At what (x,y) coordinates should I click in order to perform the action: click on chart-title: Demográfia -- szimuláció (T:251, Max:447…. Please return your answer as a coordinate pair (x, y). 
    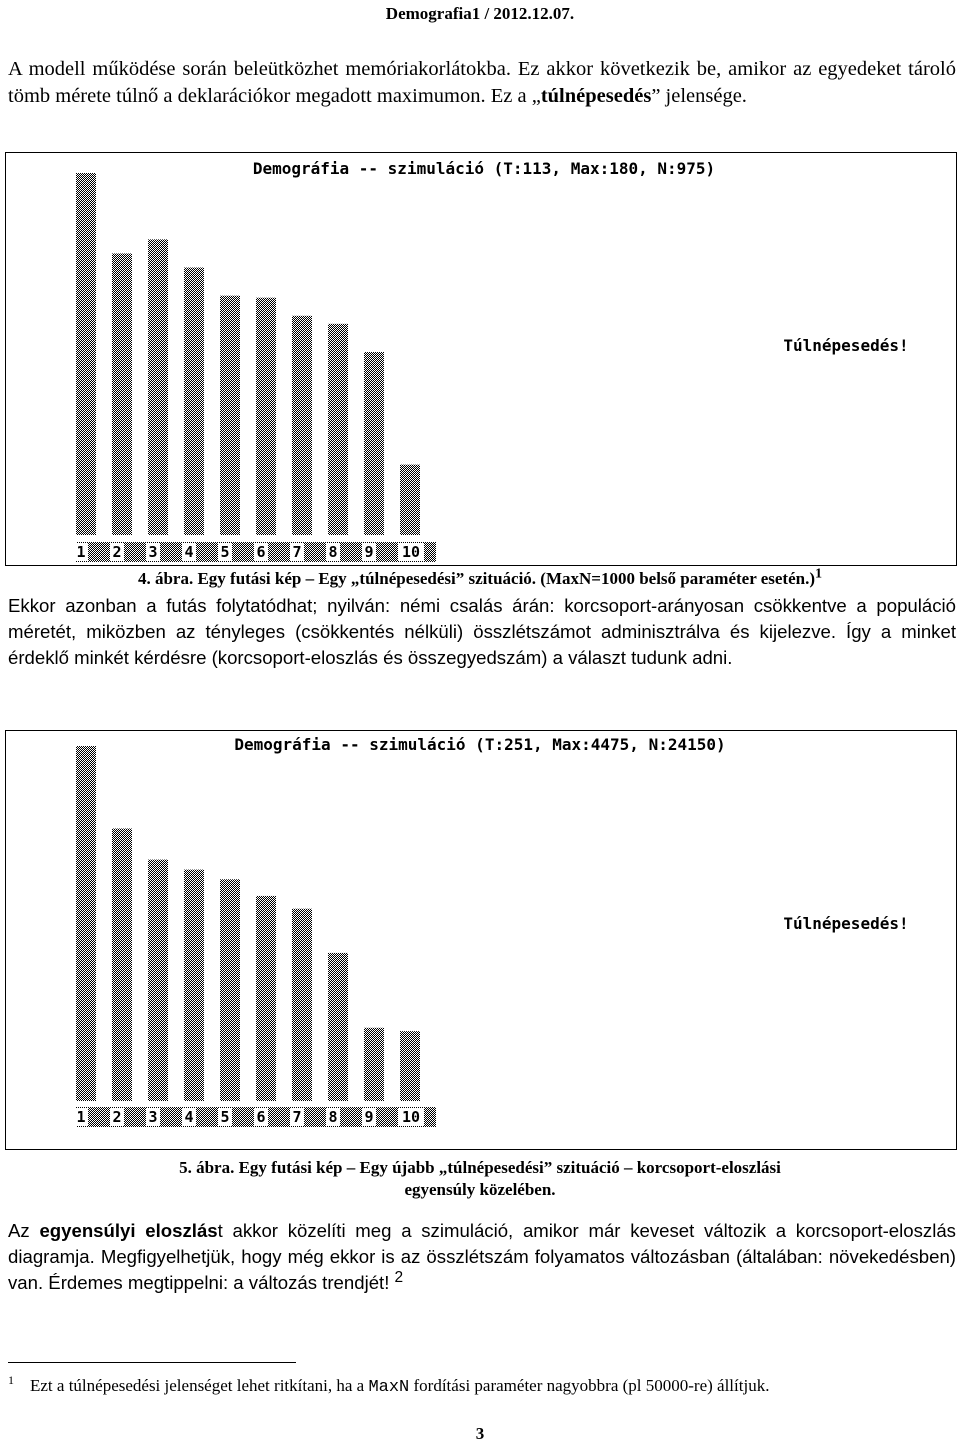
    Looking at the image, I should click on (479, 744).